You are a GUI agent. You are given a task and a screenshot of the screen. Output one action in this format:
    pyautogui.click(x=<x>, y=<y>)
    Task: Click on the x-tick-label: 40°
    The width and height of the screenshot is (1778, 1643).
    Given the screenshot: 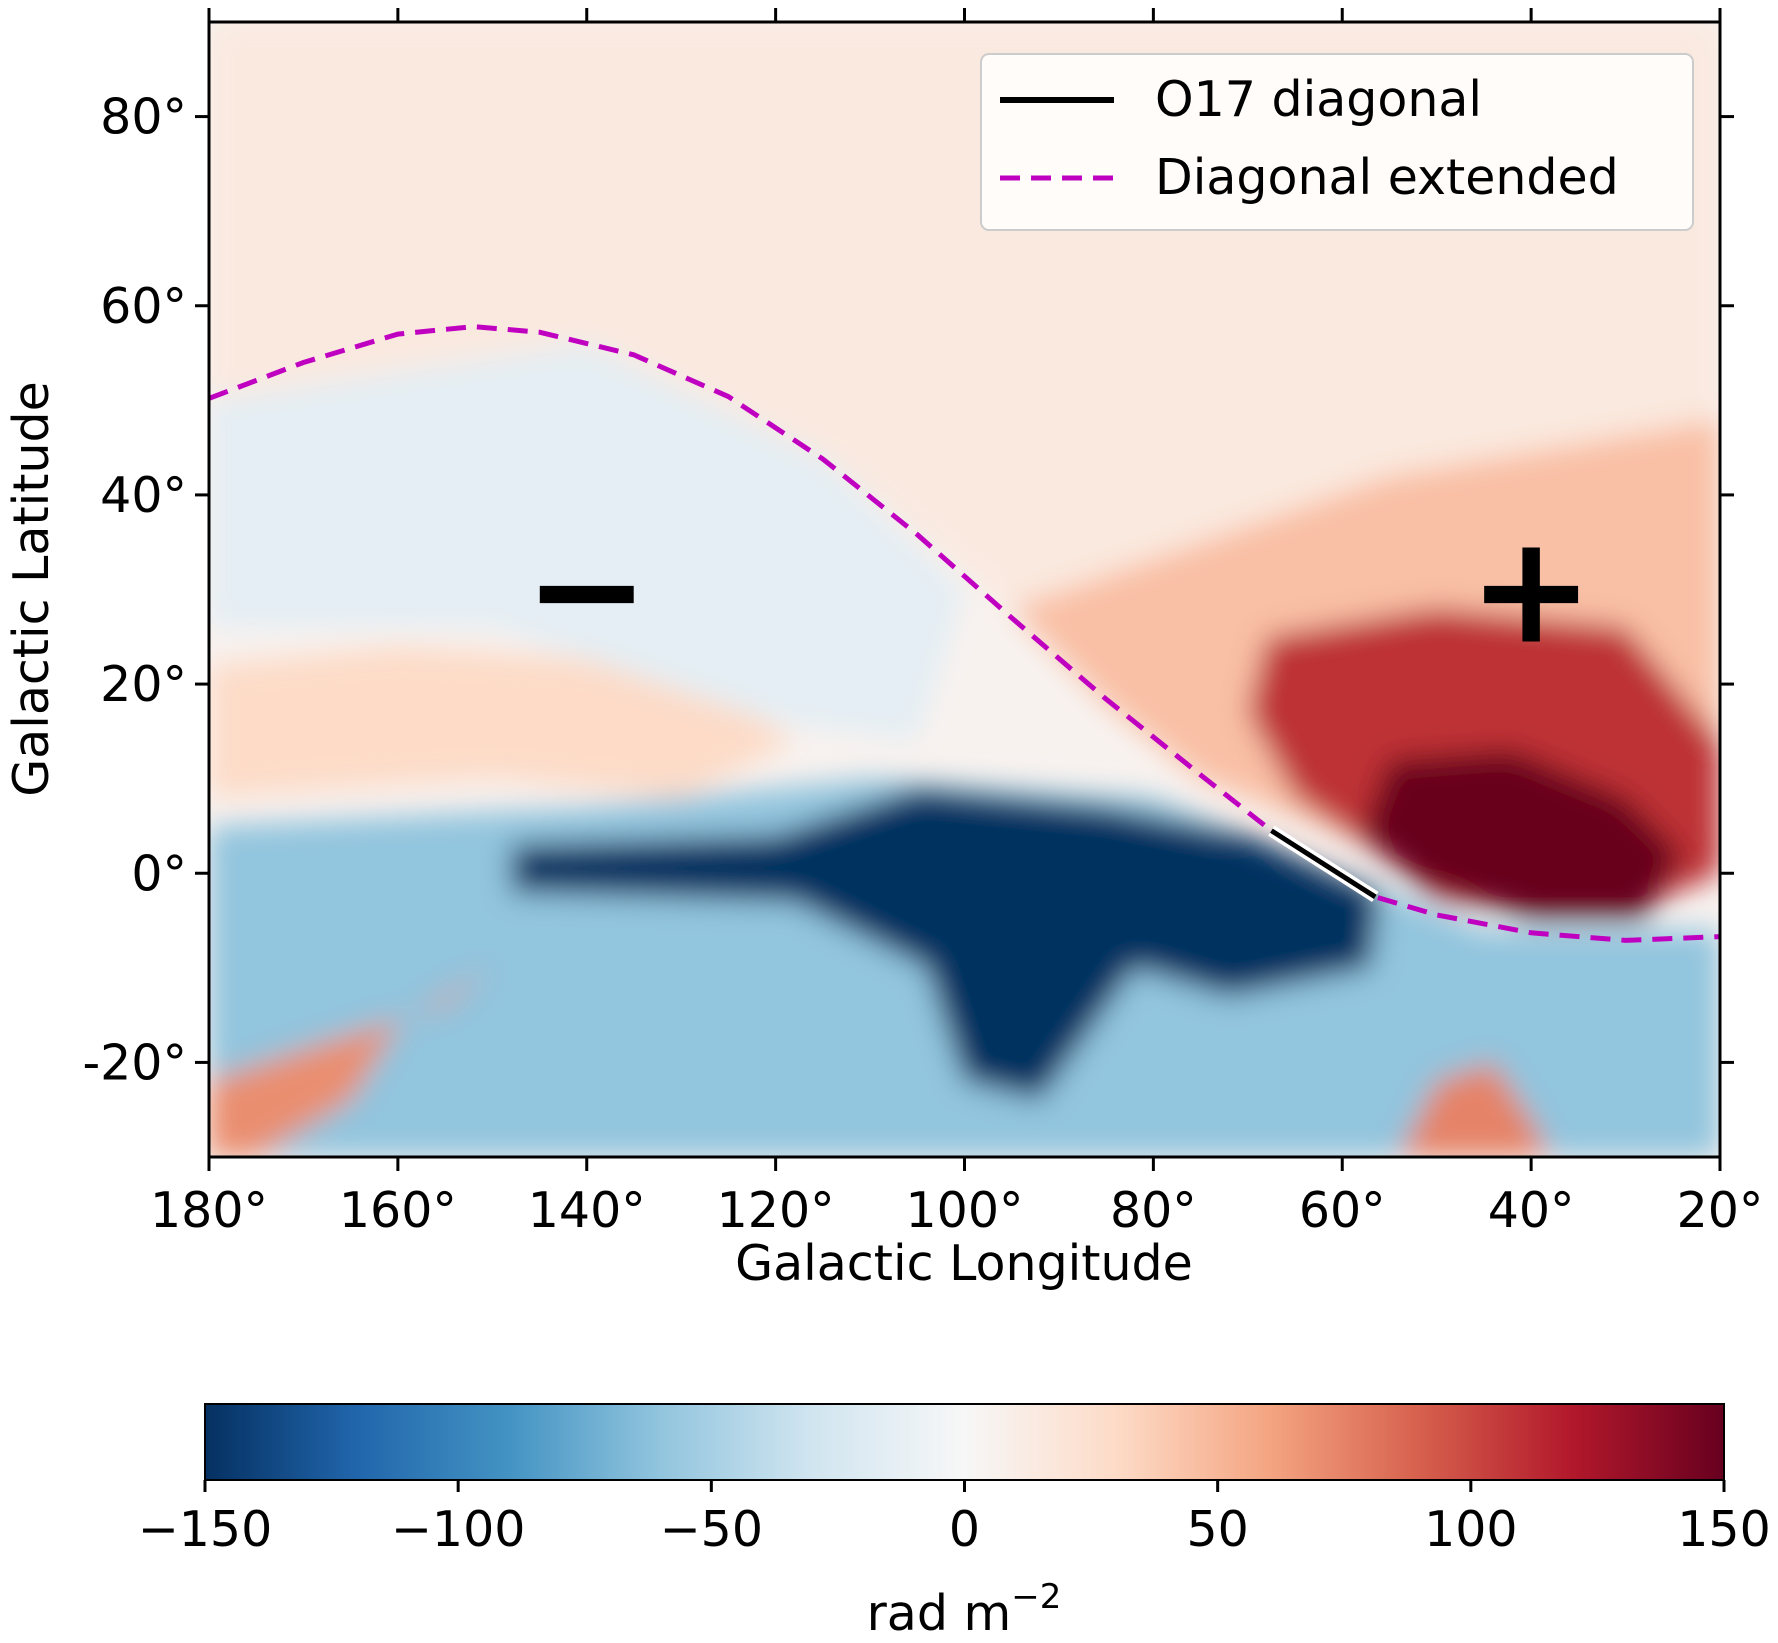 What is the action you would take?
    pyautogui.click(x=1531, y=1210)
    